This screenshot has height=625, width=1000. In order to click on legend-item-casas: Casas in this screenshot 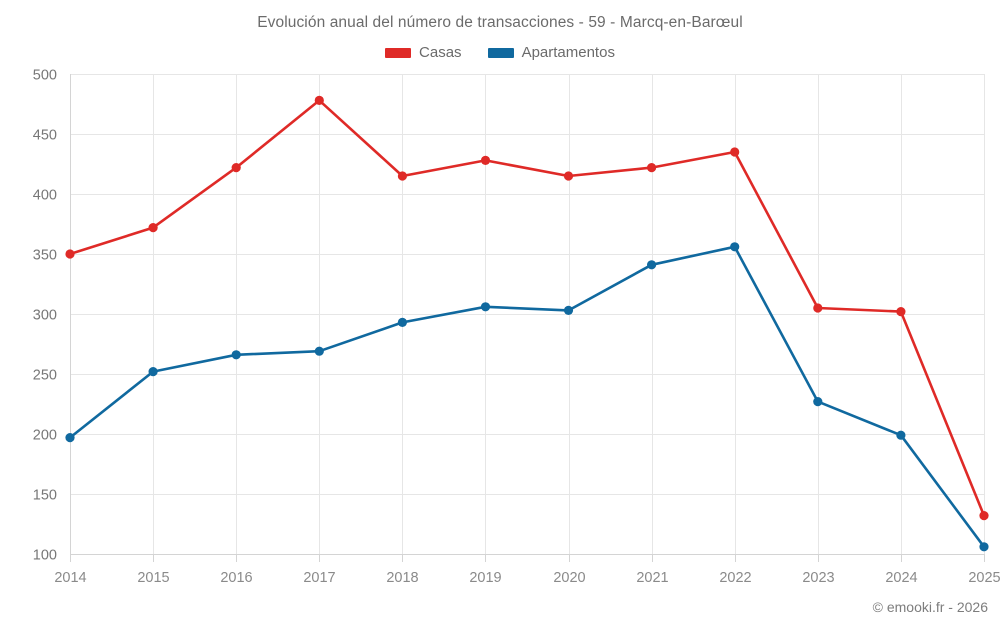, I will do `click(423, 52)`.